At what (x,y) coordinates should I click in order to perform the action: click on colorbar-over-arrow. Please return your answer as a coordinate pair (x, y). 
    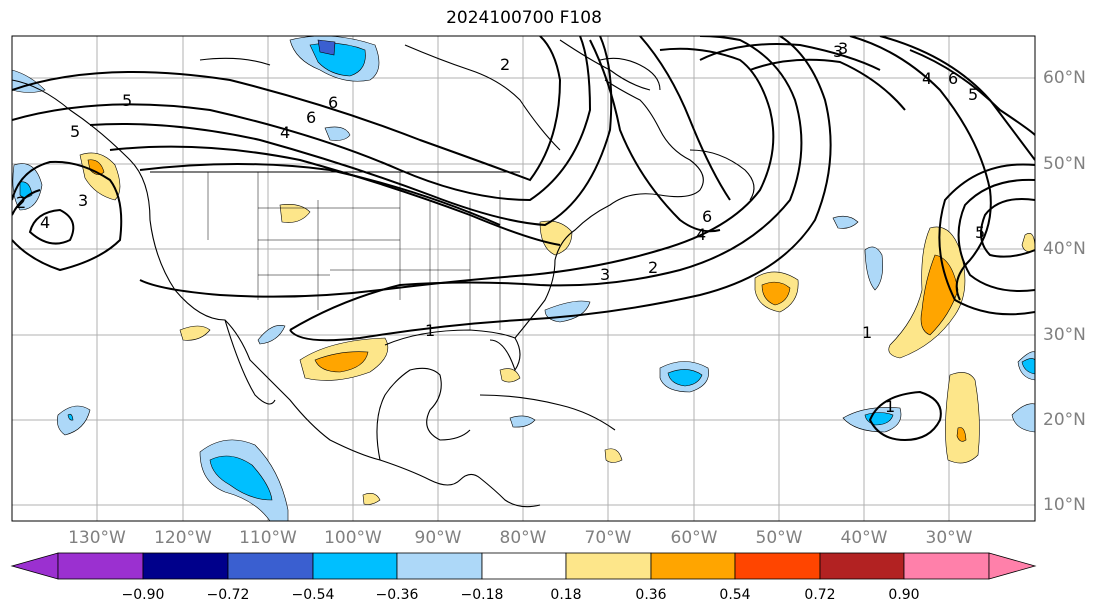
    Looking at the image, I should click on (1012, 566).